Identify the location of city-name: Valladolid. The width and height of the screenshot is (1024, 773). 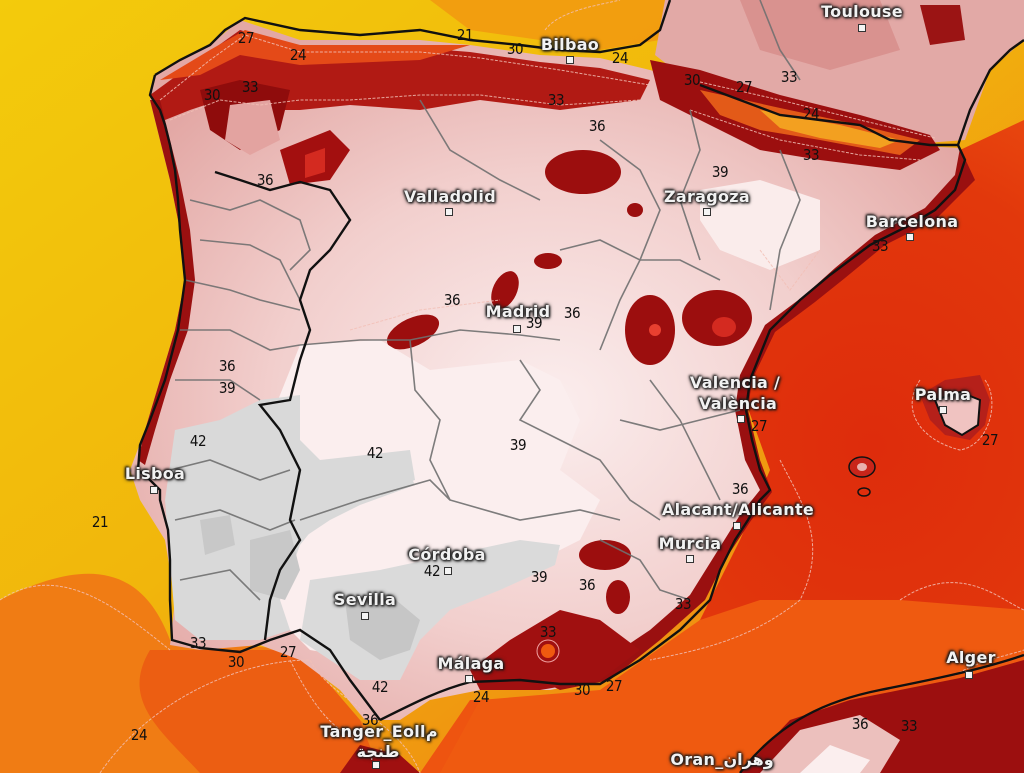
(450, 196).